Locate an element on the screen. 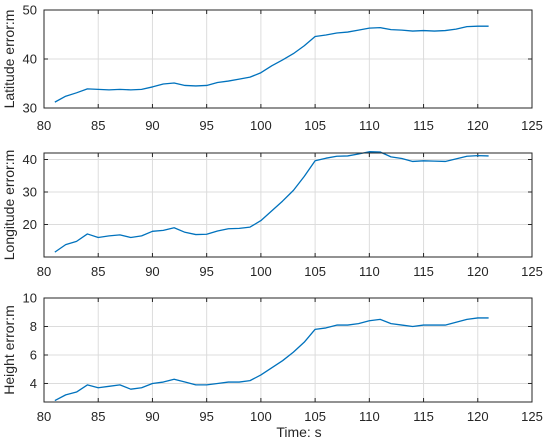  y-tick-label: 4 is located at coordinates (33, 383).